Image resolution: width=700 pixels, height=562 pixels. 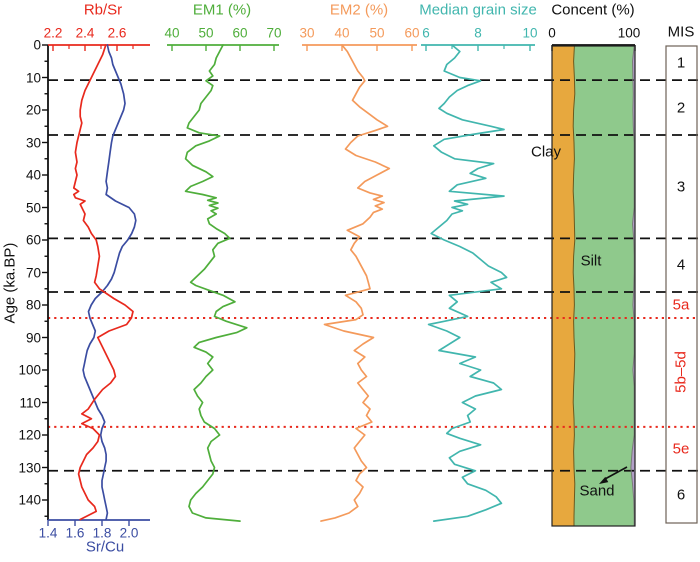 I want to click on mis-zone-label-3: 3, so click(x=681, y=187).